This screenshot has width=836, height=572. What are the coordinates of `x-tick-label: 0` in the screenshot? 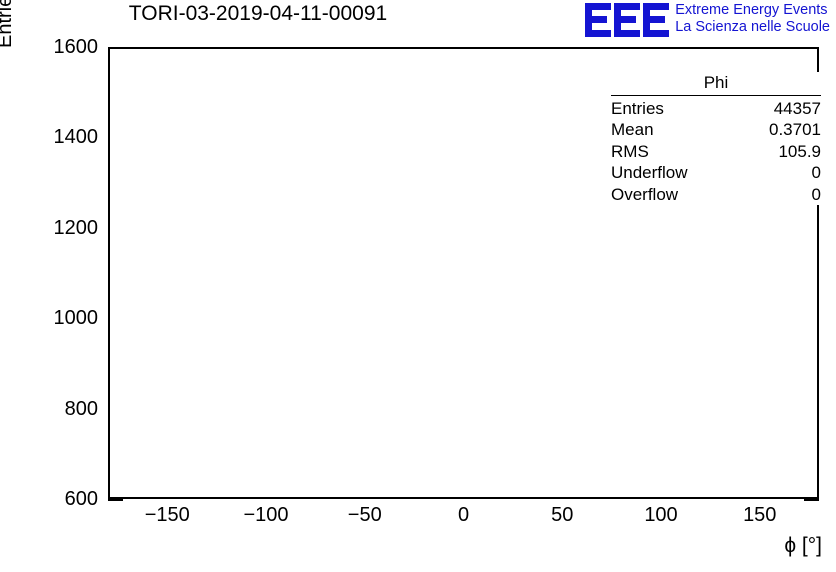 It's located at (463, 515).